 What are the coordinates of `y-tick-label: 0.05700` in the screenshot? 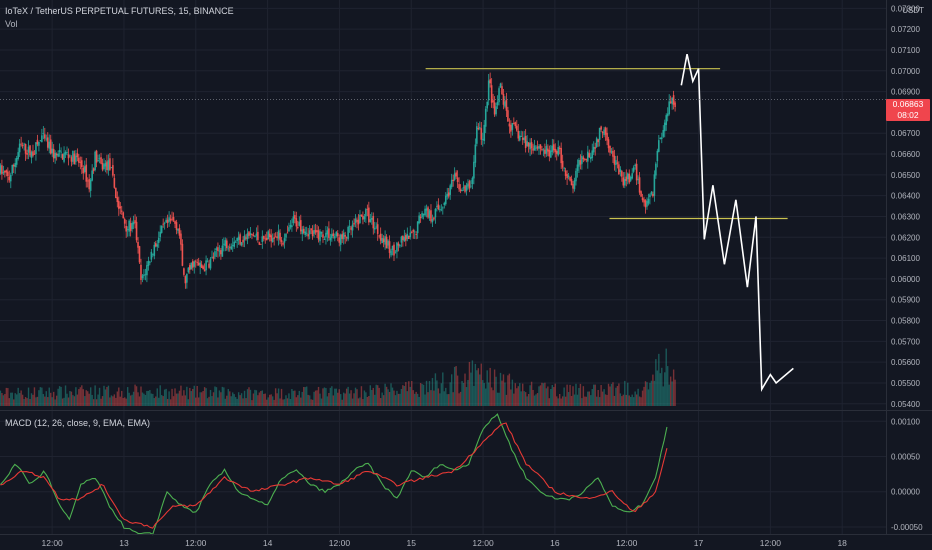 It's located at (905, 341).